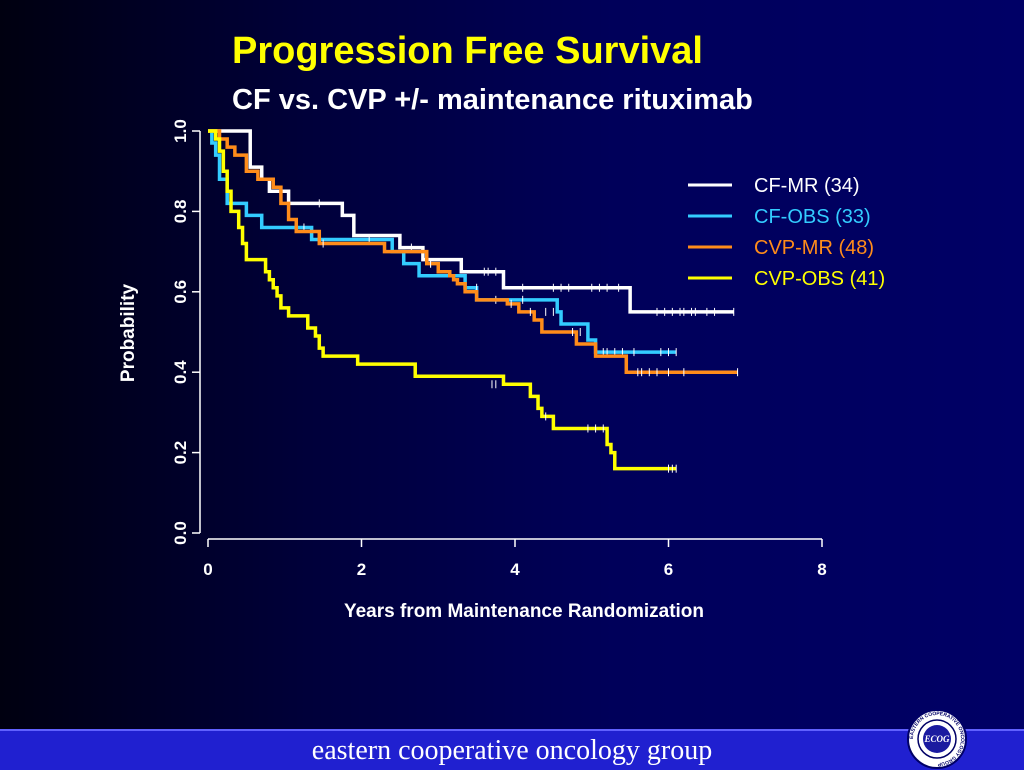 The width and height of the screenshot is (1024, 770). I want to click on footer-bar: eastern cooperative oncology group, so click(512, 749).